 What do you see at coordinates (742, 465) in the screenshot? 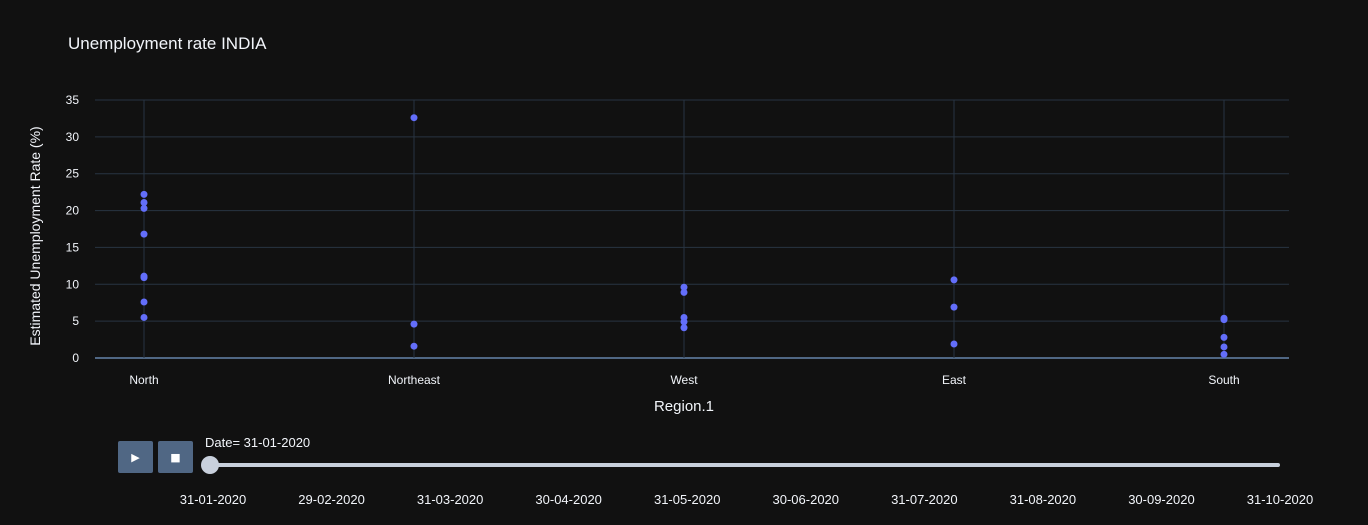
I see `date-slider-track` at bounding box center [742, 465].